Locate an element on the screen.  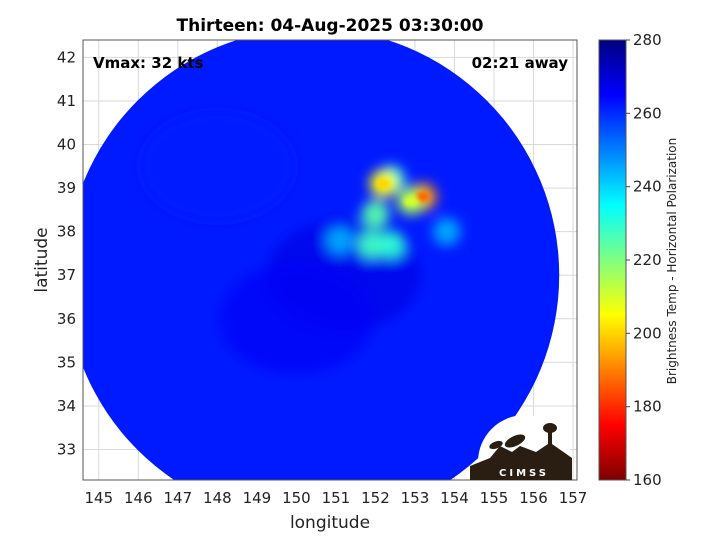
y-tick-label: 36 is located at coordinates (66, 319).